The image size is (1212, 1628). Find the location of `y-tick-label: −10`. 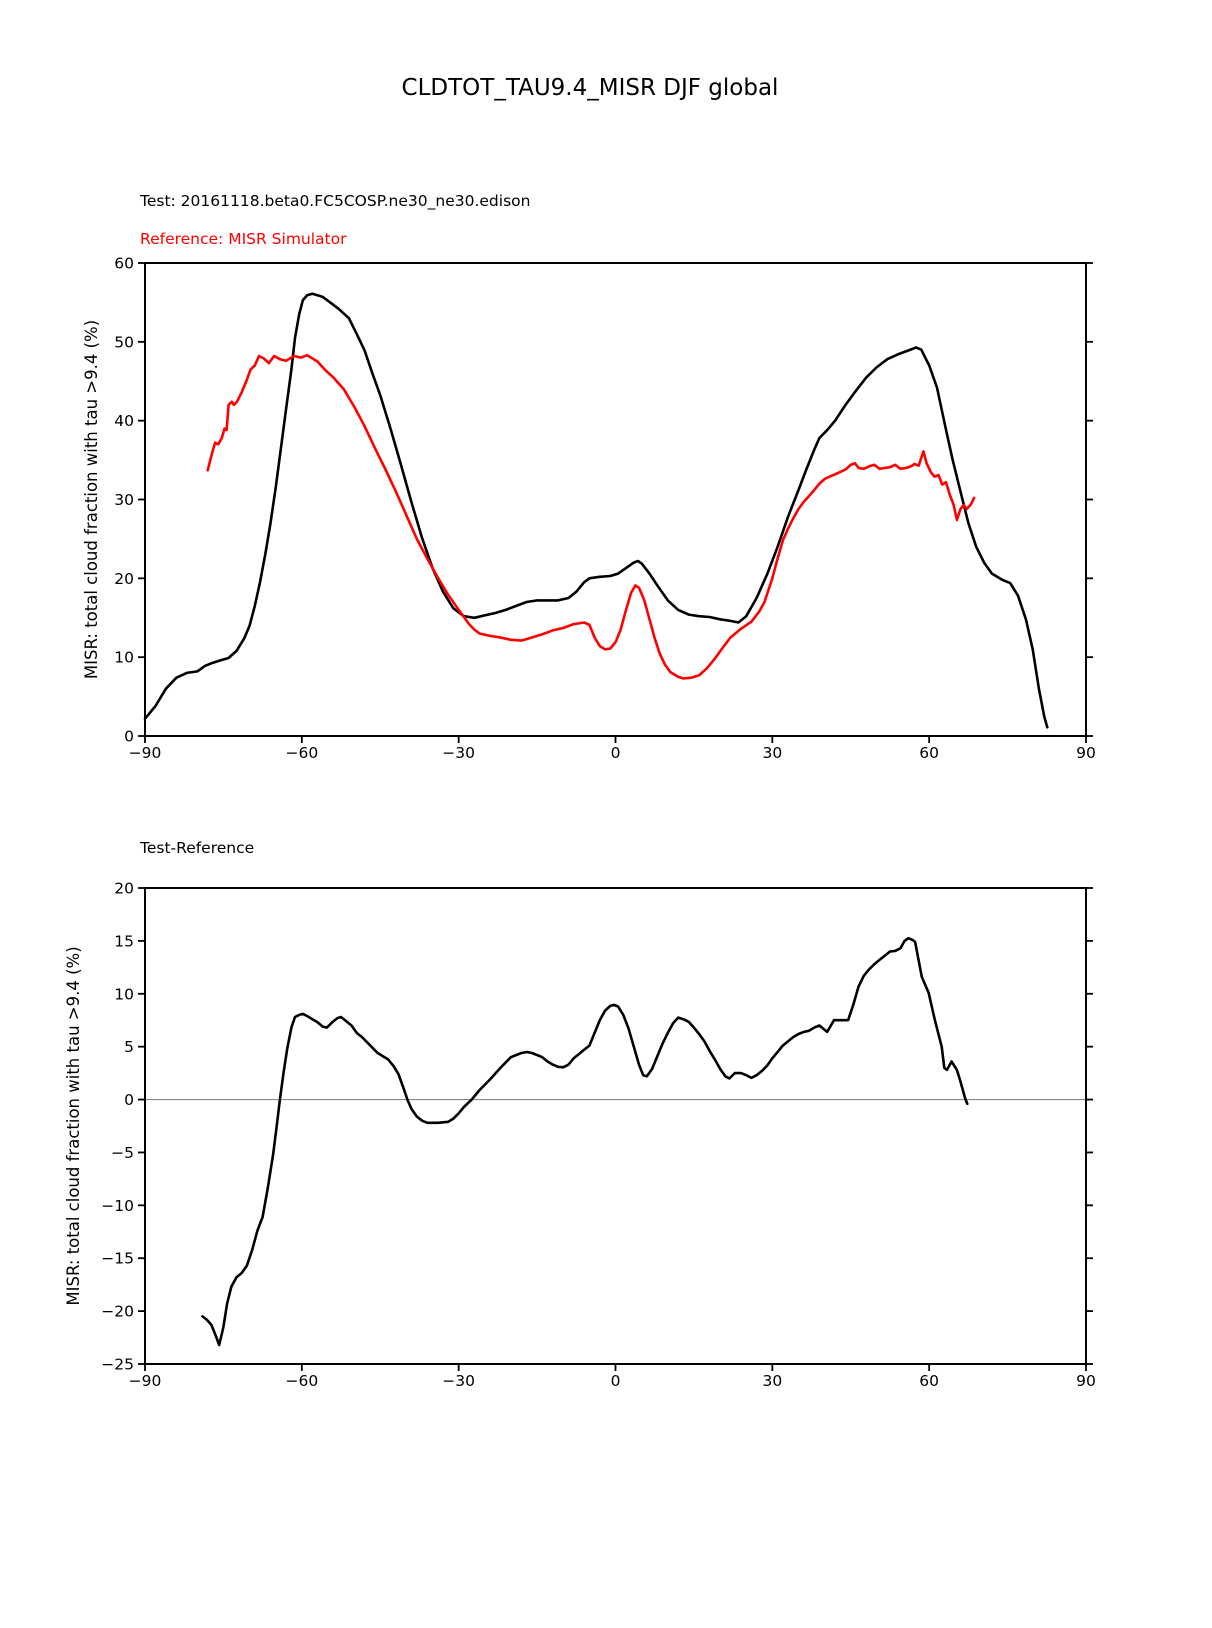

y-tick-label: −10 is located at coordinates (117, 1206).